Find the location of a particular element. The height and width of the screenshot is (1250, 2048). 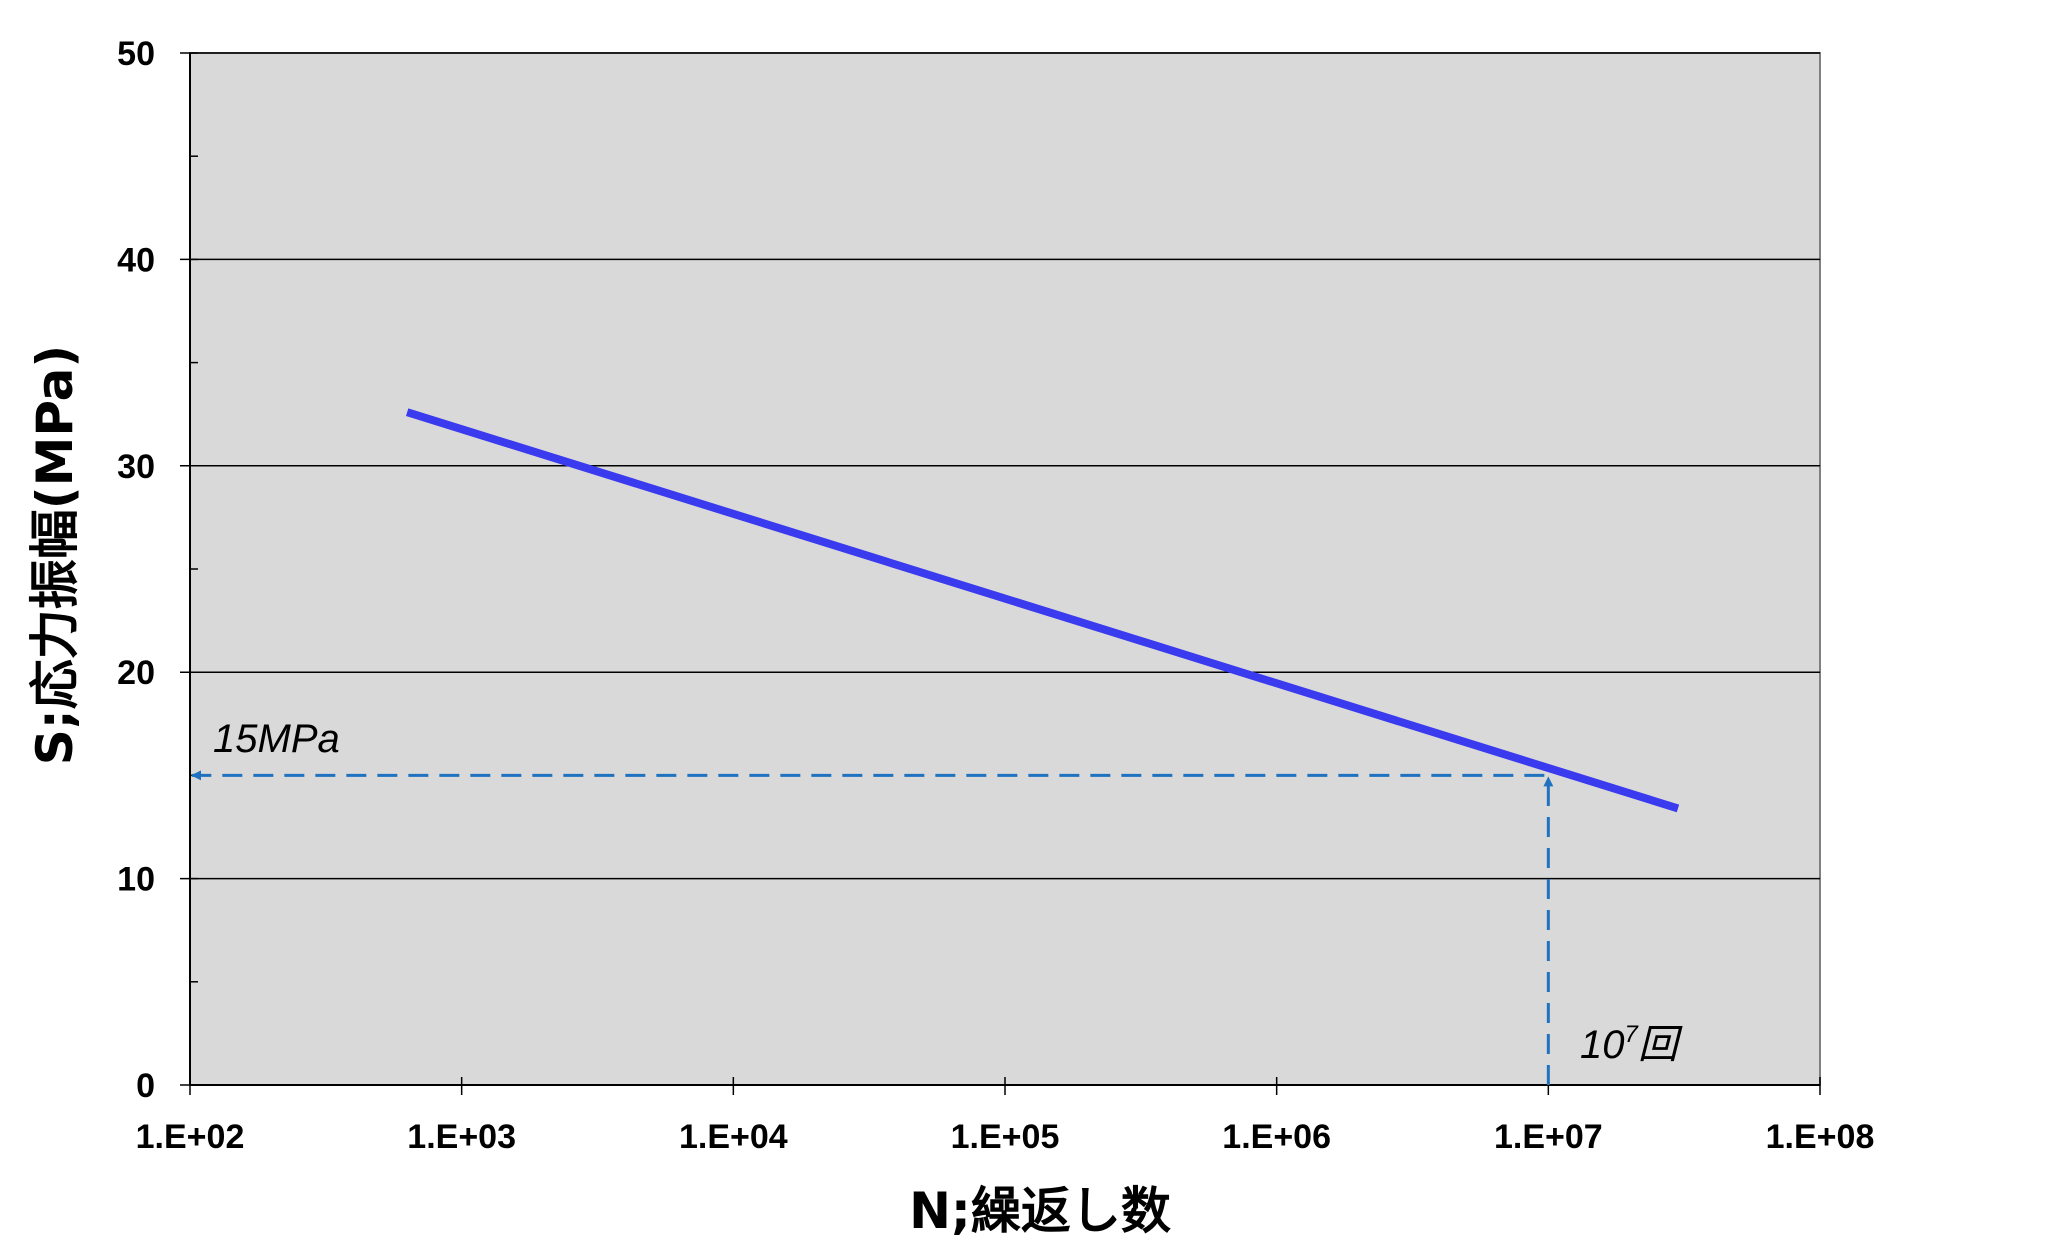

cycles-annotation: 107回 is located at coordinates (1631, 1044).